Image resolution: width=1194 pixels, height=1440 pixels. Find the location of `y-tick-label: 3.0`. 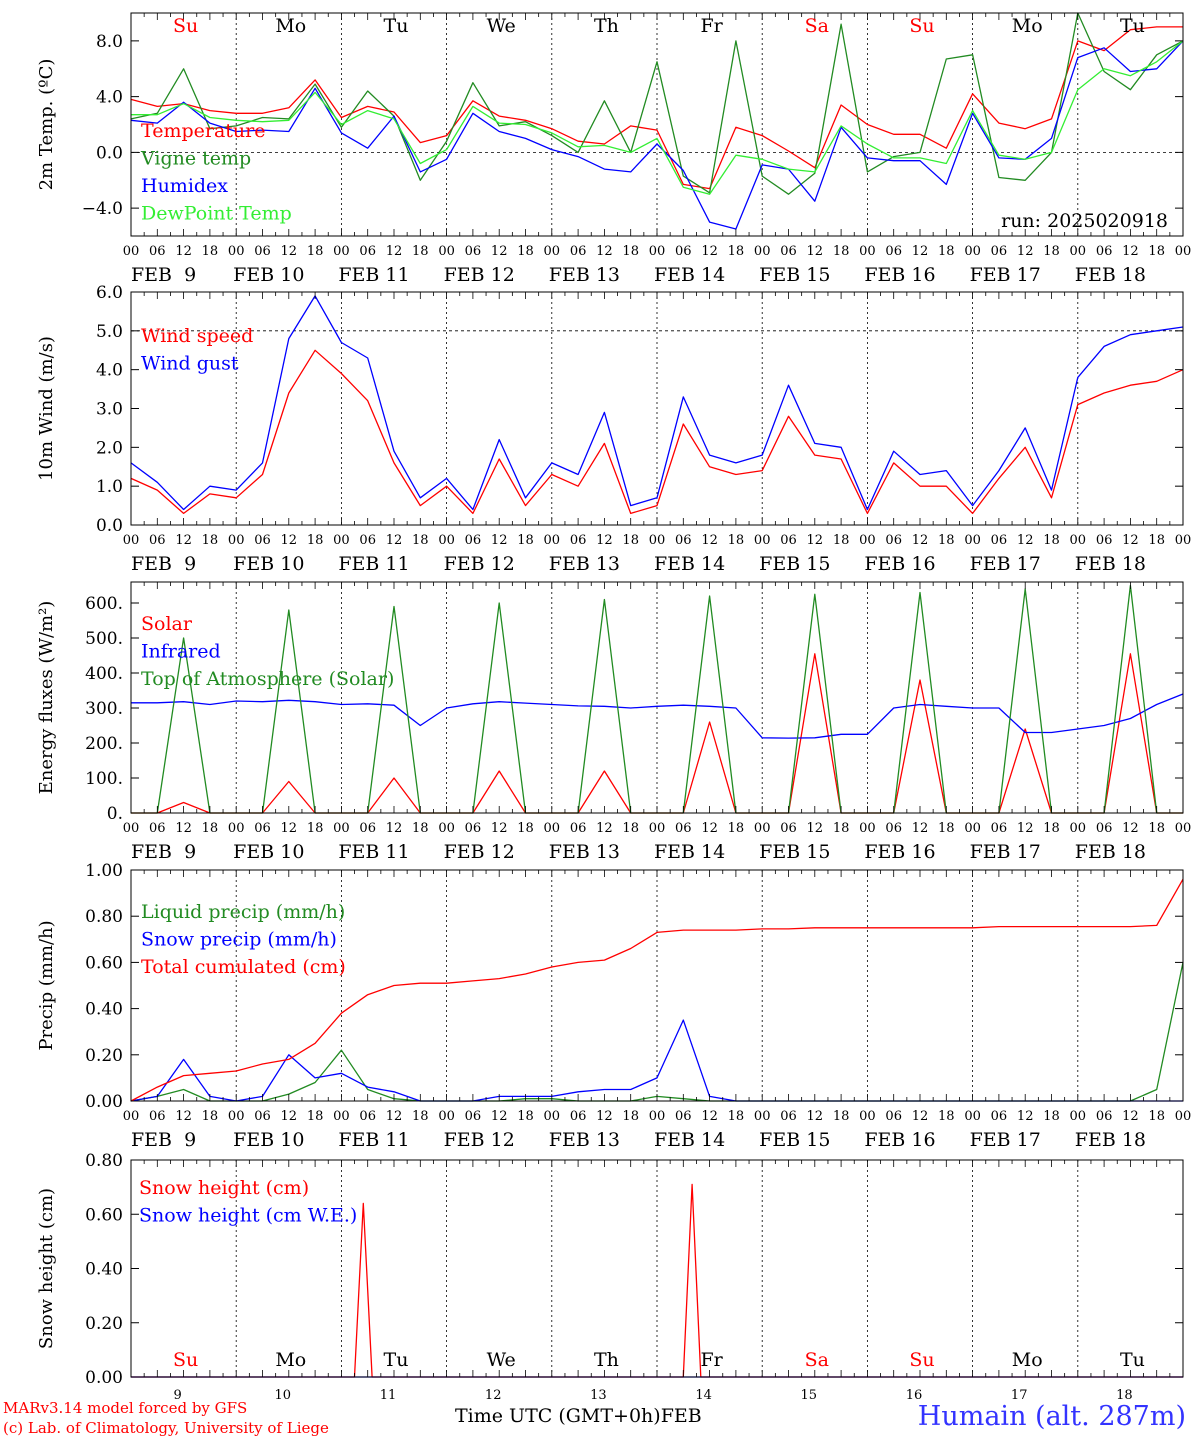

y-tick-label: 3.0 is located at coordinates (109, 410).